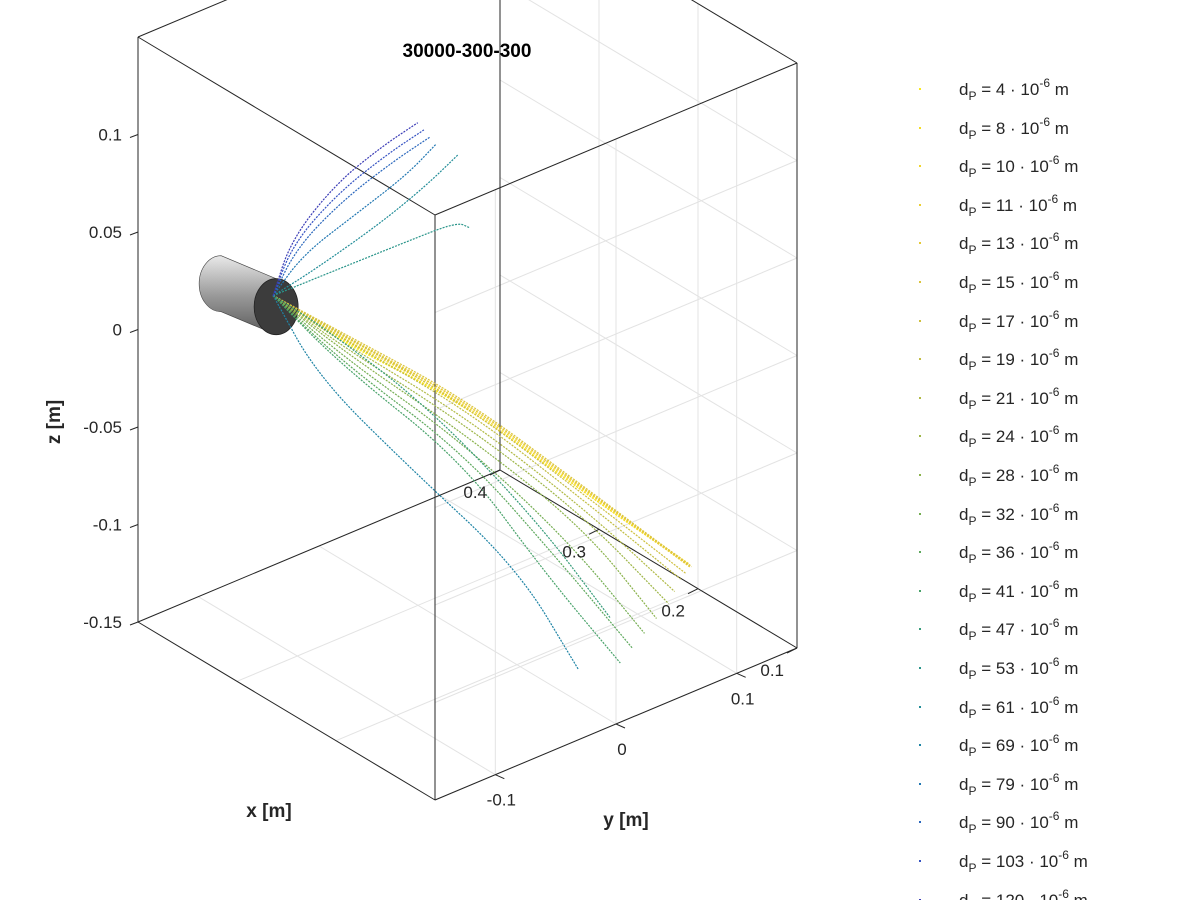  I want to click on y-tick-label: 0.1, so click(743, 698).